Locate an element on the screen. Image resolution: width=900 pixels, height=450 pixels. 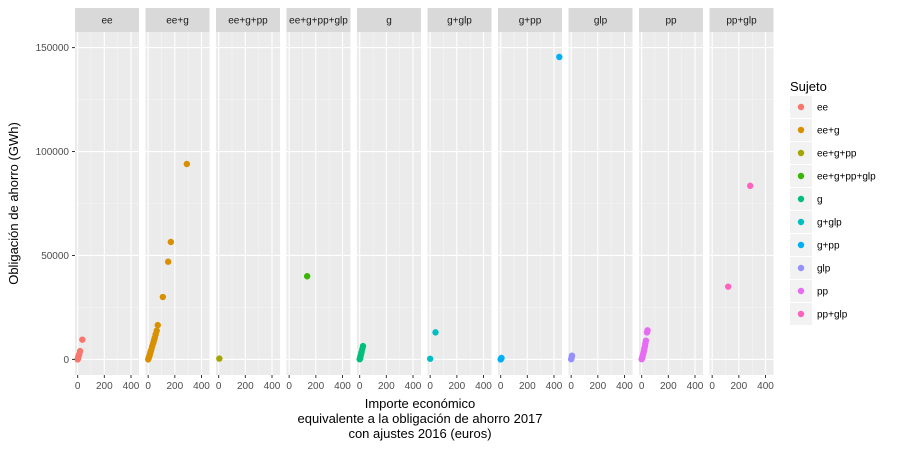
facet-label: g is located at coordinates (389, 21).